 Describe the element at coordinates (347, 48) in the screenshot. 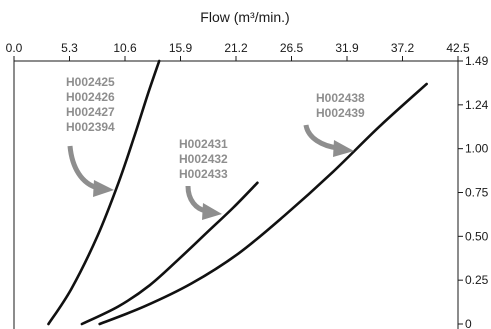

I see `x-tick-label: 31.9` at that location.